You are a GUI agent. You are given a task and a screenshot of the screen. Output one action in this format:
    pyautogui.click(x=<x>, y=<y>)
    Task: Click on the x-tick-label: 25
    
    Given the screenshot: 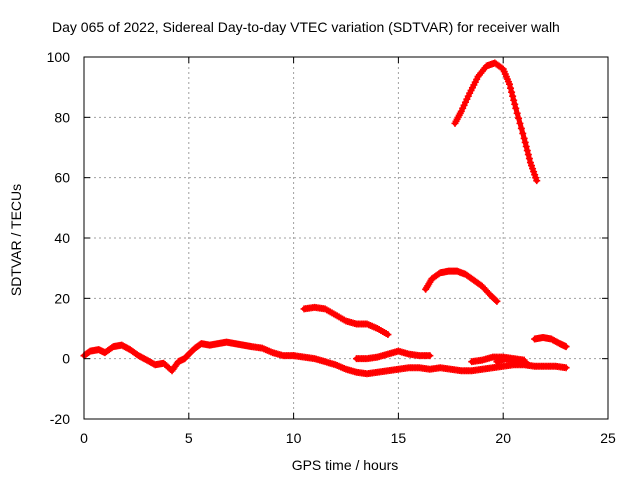 What is the action you would take?
    pyautogui.click(x=608, y=438)
    